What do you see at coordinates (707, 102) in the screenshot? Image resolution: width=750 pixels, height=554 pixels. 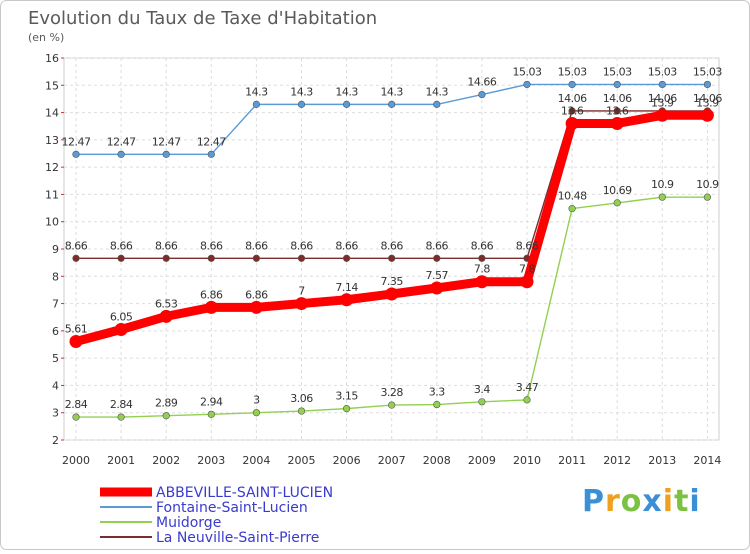 I see `data-label: 13.9` at bounding box center [707, 102].